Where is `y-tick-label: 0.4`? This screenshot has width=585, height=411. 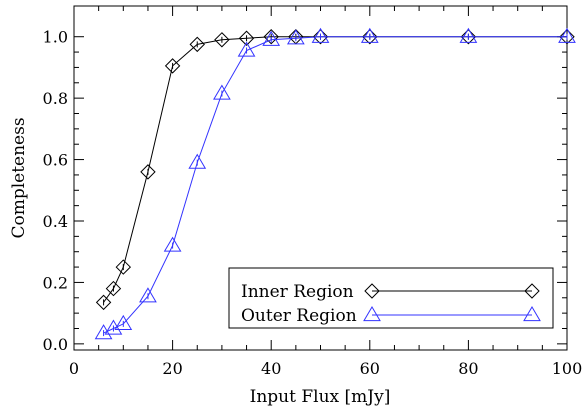
y-tick-label: 0.4 is located at coordinates (55, 221).